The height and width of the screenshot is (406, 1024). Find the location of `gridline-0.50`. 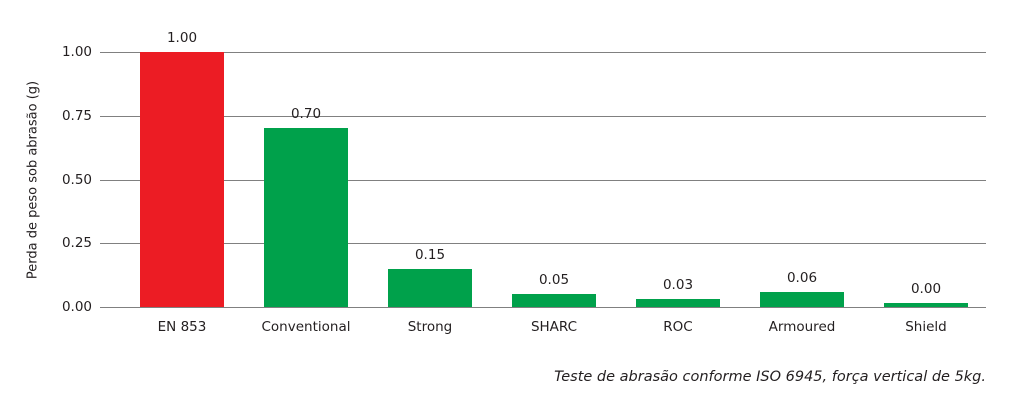

gridline-0.50 is located at coordinates (543, 180).